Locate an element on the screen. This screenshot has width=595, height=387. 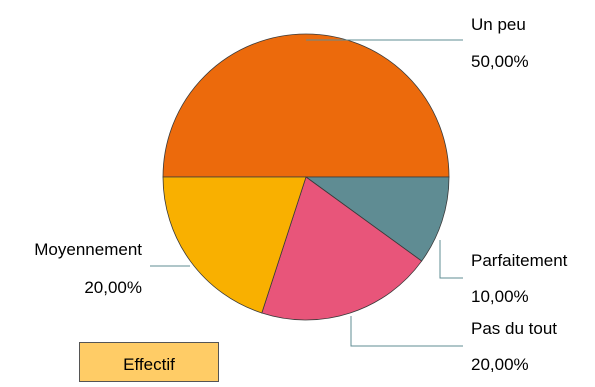
category-label-un-peu: Un peu is located at coordinates (498, 24).